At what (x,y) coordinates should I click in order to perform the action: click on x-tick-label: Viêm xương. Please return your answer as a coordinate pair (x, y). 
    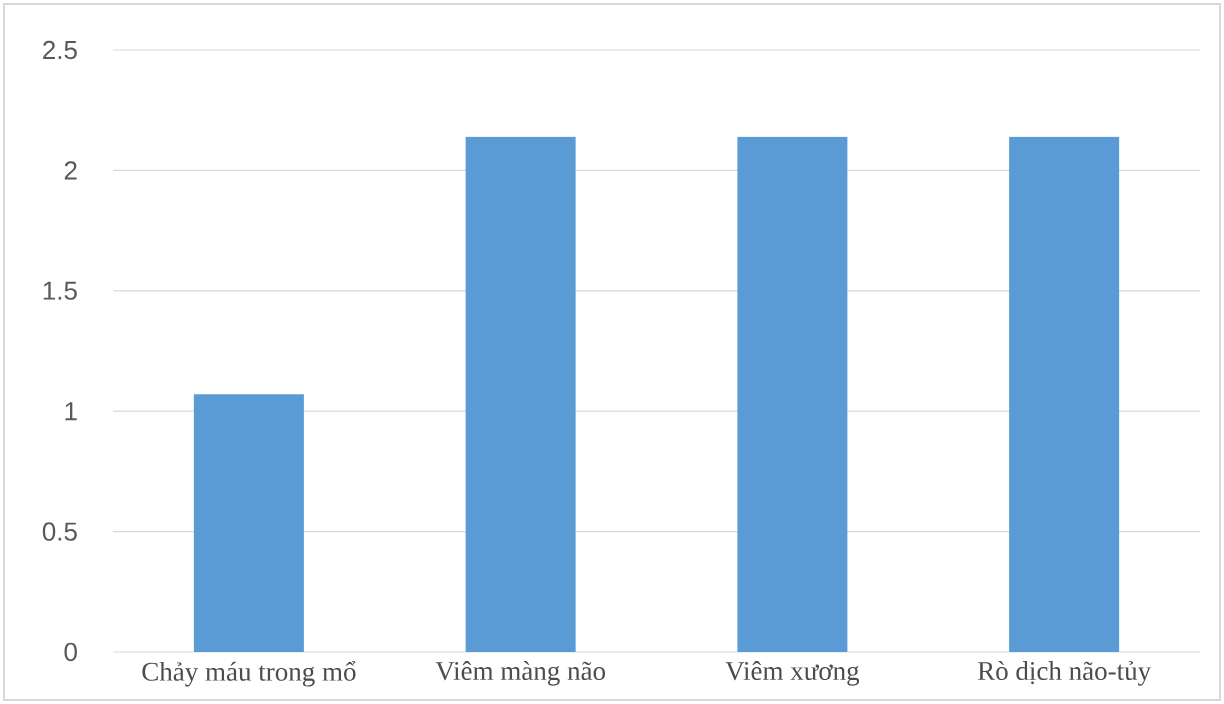
    Looking at the image, I should click on (792, 673).